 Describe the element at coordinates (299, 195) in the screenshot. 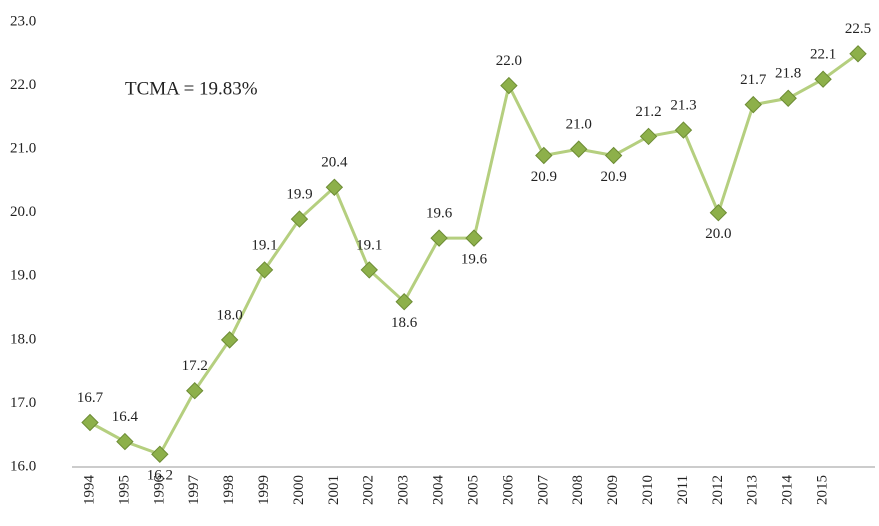

I see `value-label: 19.9` at that location.